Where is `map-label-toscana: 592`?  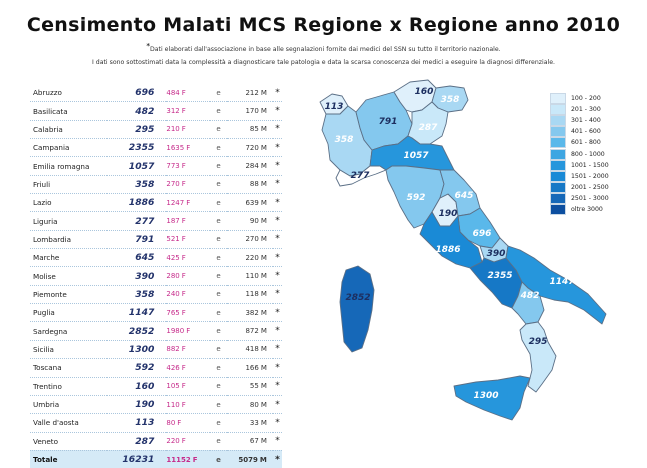 map-label-toscana: 592 is located at coordinates (416, 198).